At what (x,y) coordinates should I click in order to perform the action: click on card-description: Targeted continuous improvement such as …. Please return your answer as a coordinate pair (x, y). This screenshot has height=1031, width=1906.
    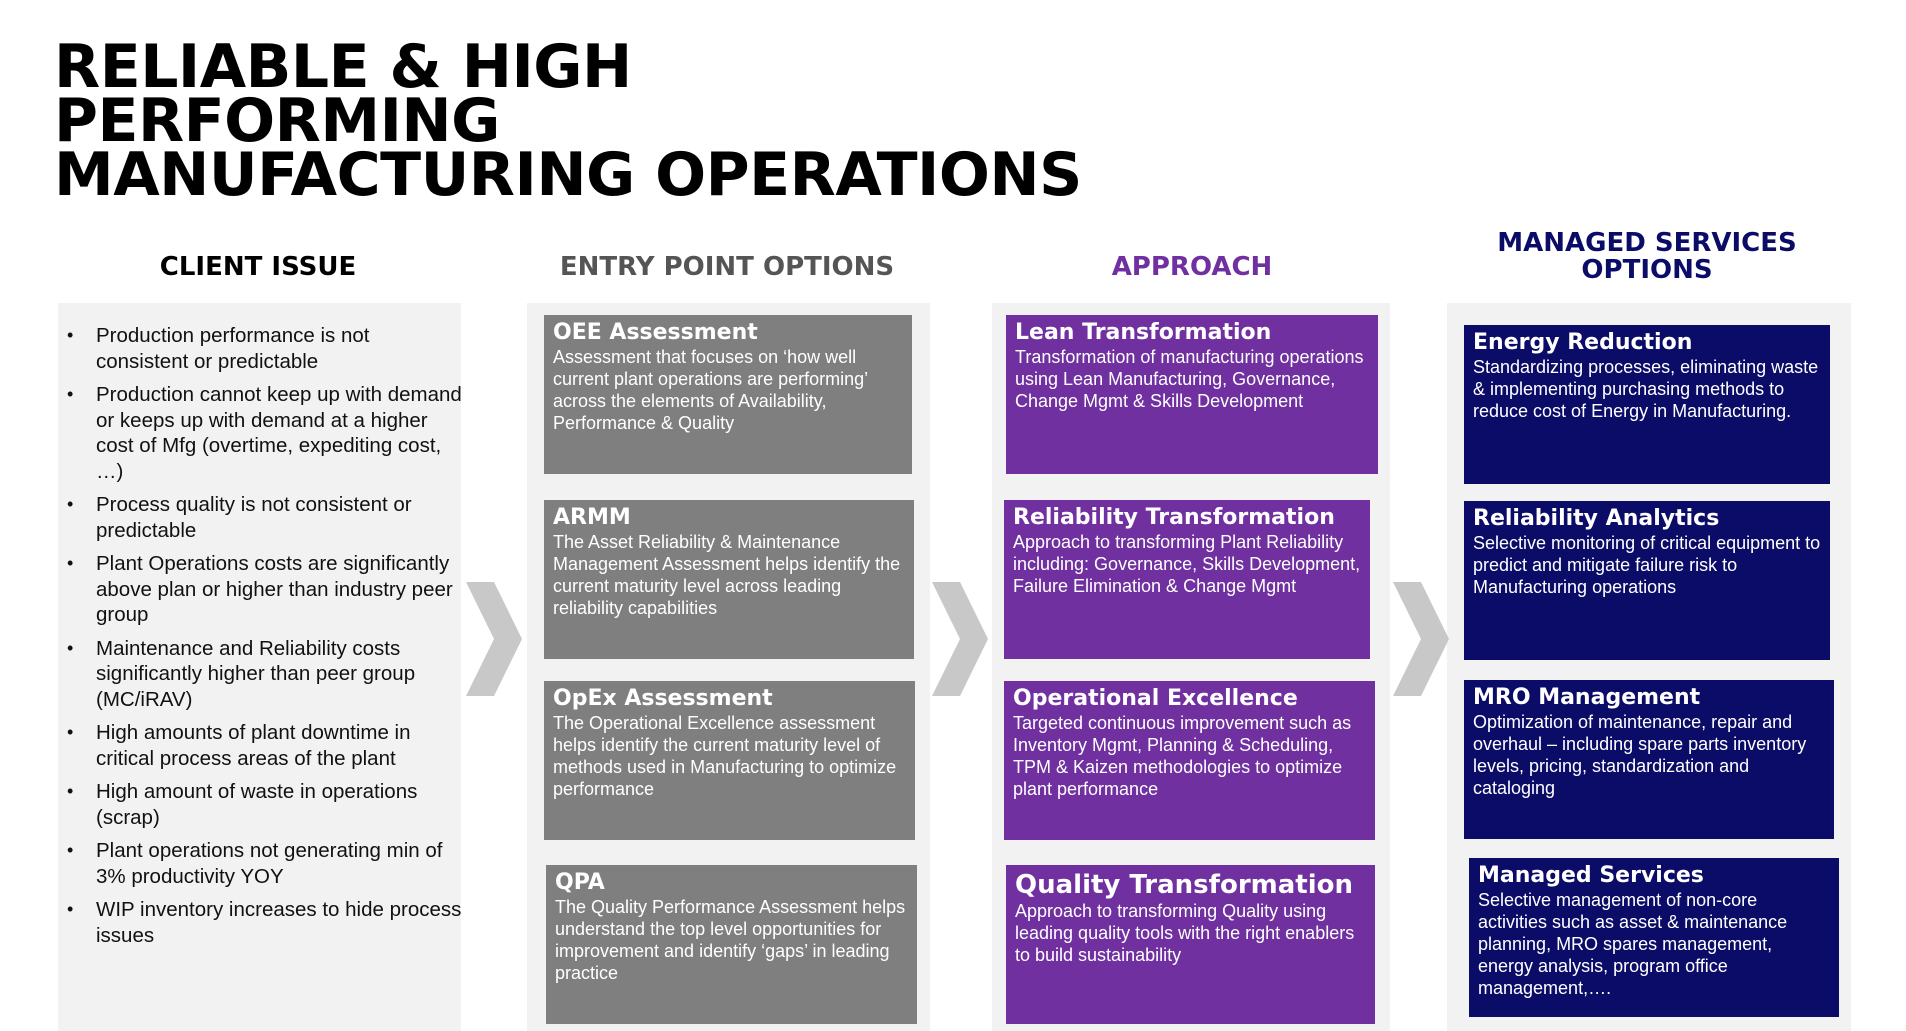
    Looking at the image, I should click on (1182, 756).